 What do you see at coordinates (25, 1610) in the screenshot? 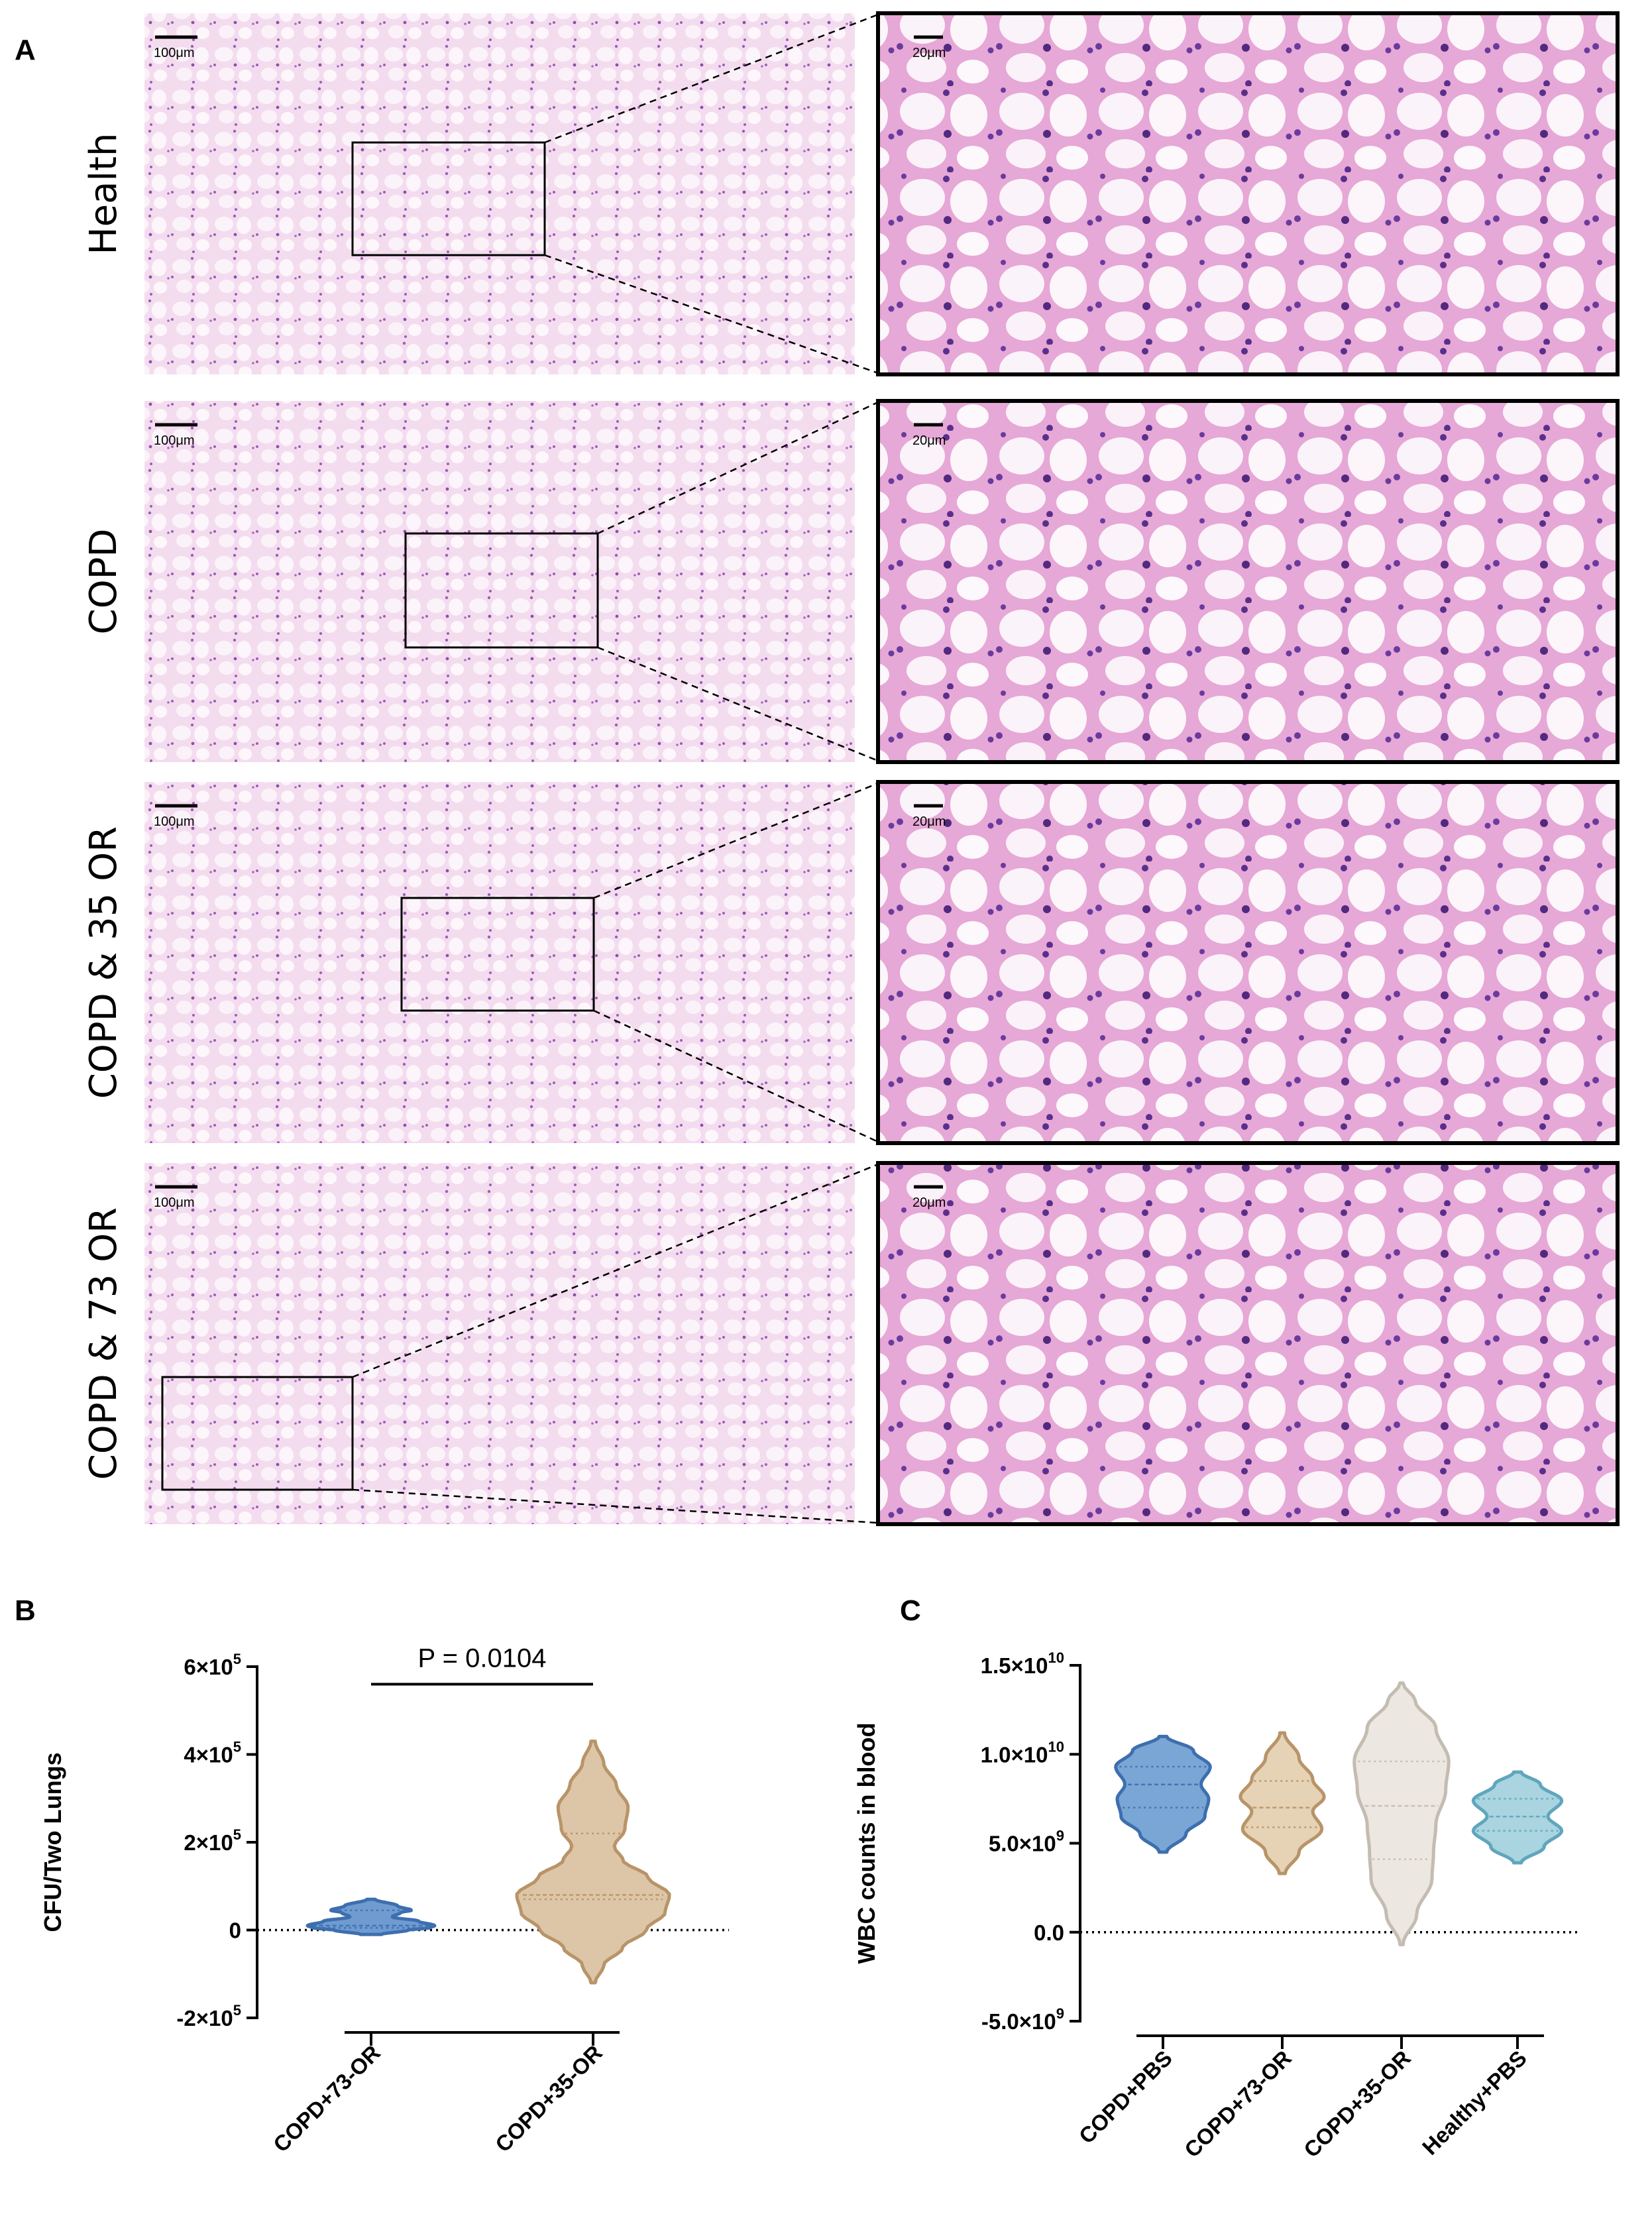
I see `panel-letter: B` at bounding box center [25, 1610].